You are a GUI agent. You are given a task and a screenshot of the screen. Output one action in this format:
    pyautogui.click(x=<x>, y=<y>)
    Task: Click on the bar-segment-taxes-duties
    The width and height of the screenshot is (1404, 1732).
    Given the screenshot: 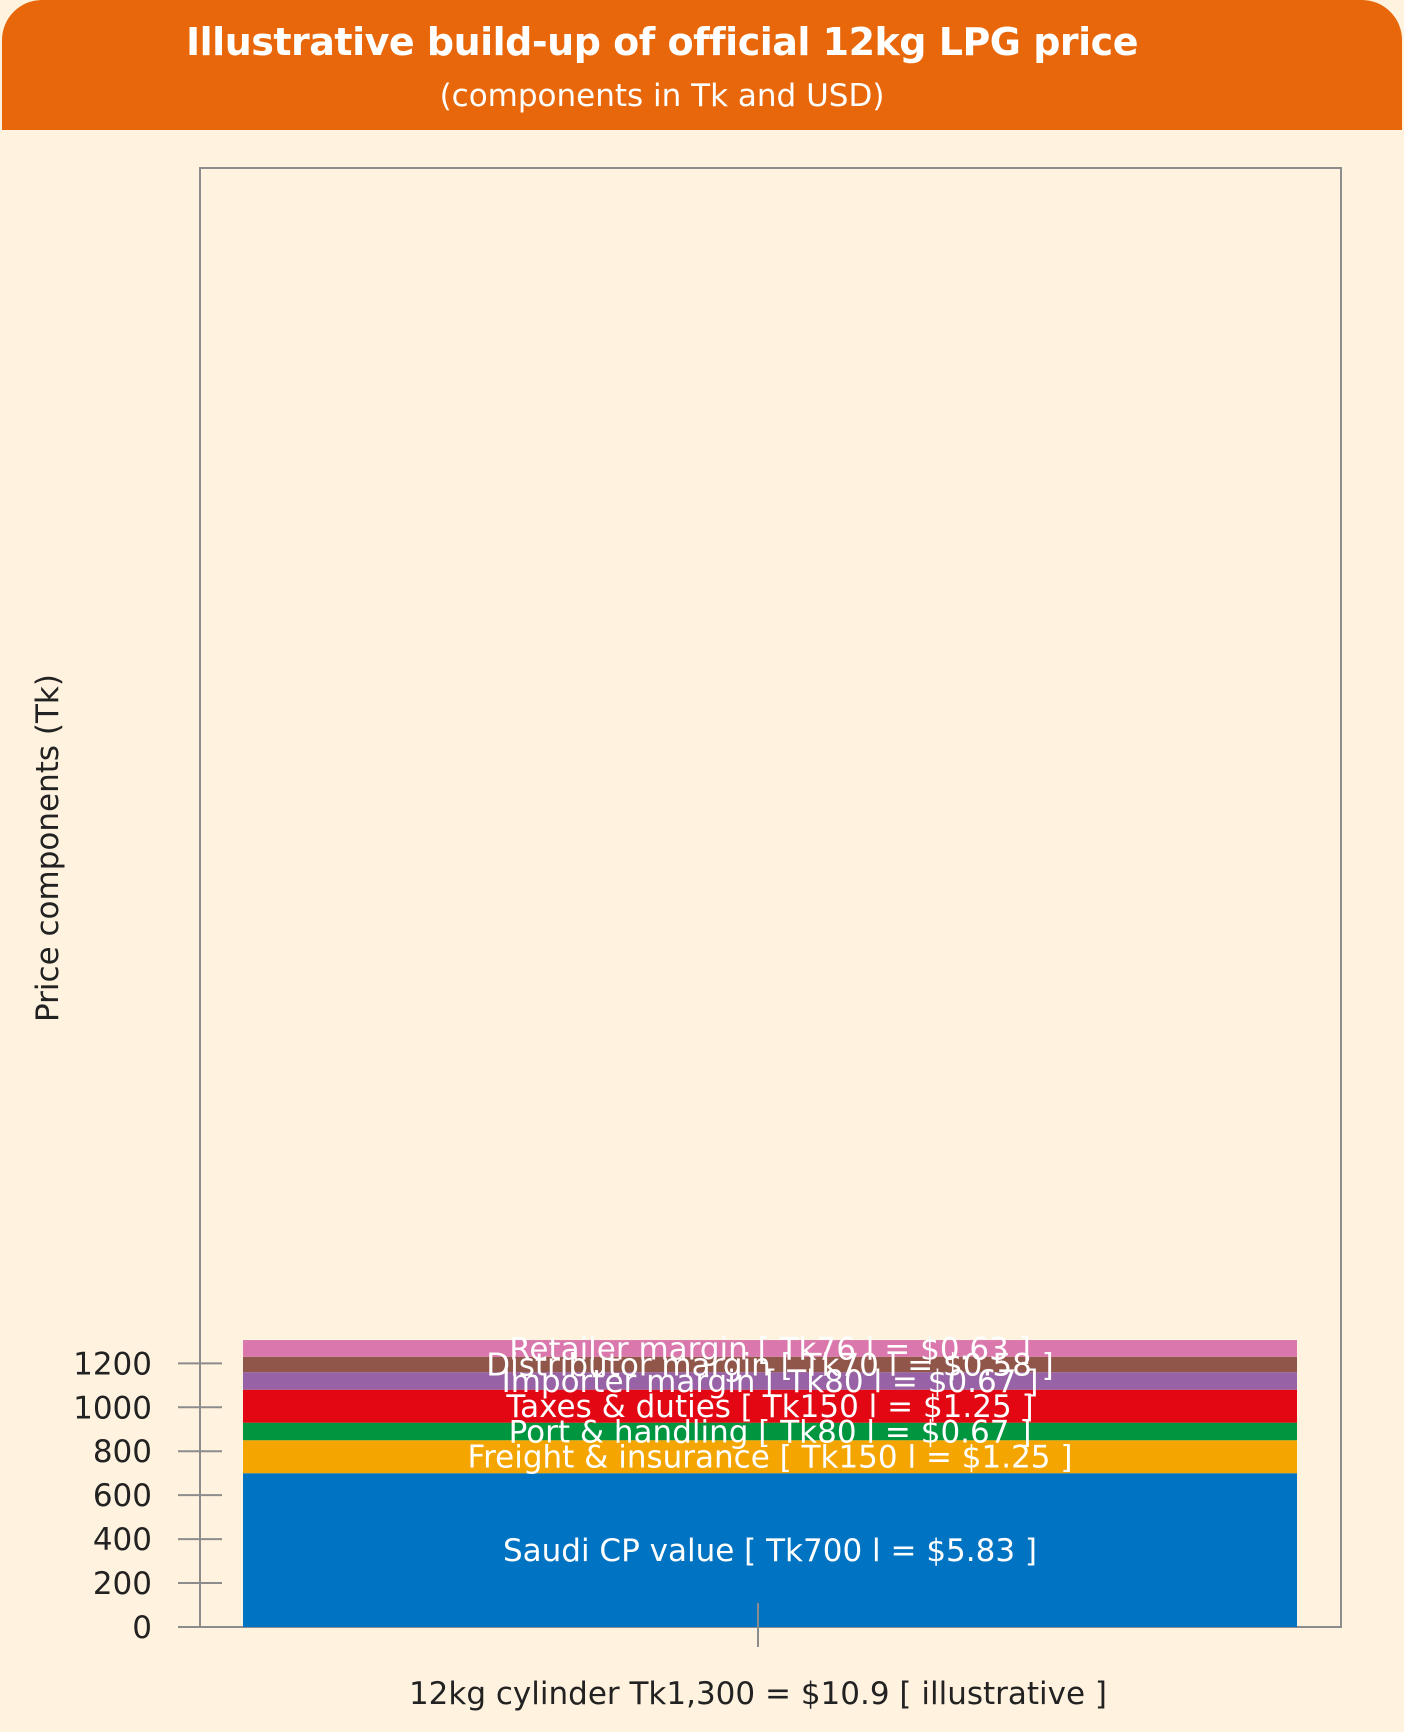 What is the action you would take?
    pyautogui.click(x=770, y=1406)
    